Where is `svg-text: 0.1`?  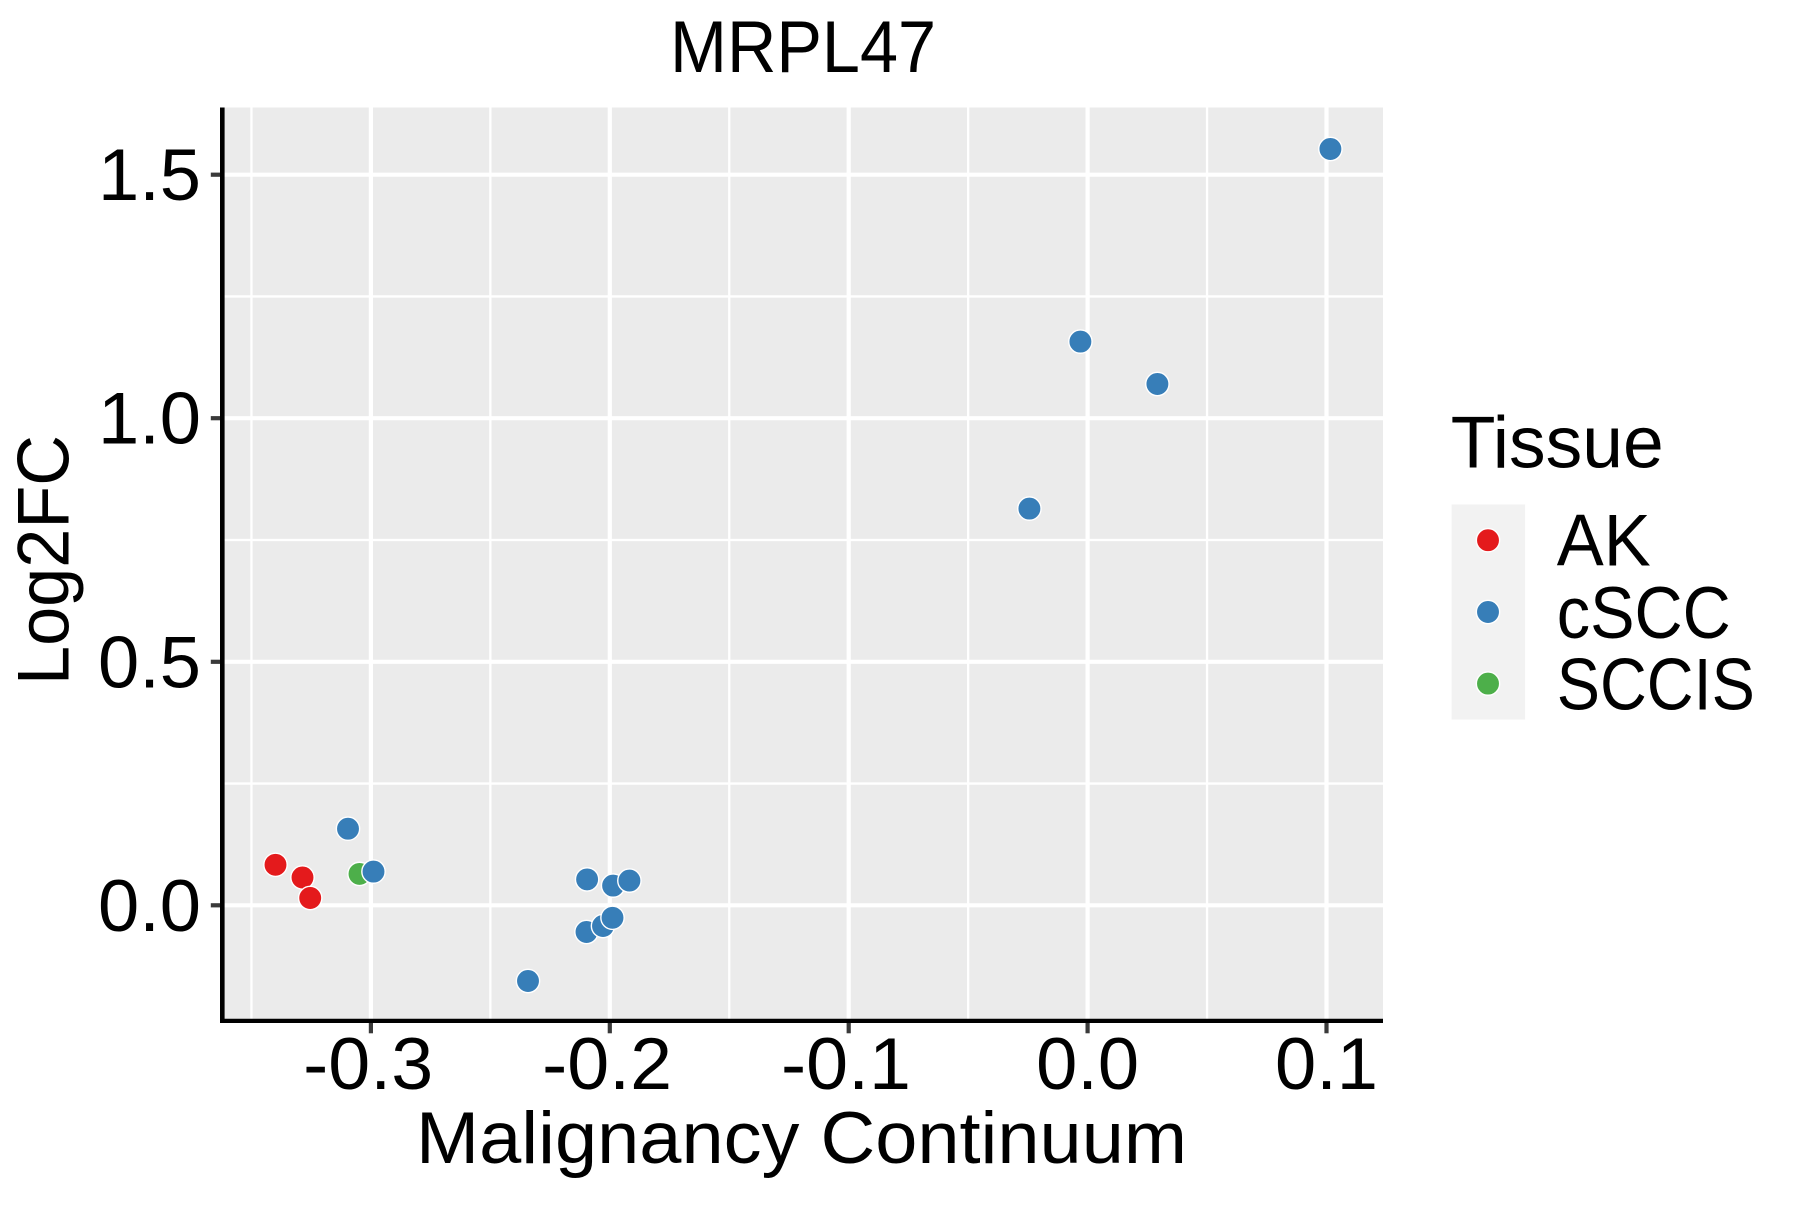 svg-text: 0.1 is located at coordinates (1326, 1064).